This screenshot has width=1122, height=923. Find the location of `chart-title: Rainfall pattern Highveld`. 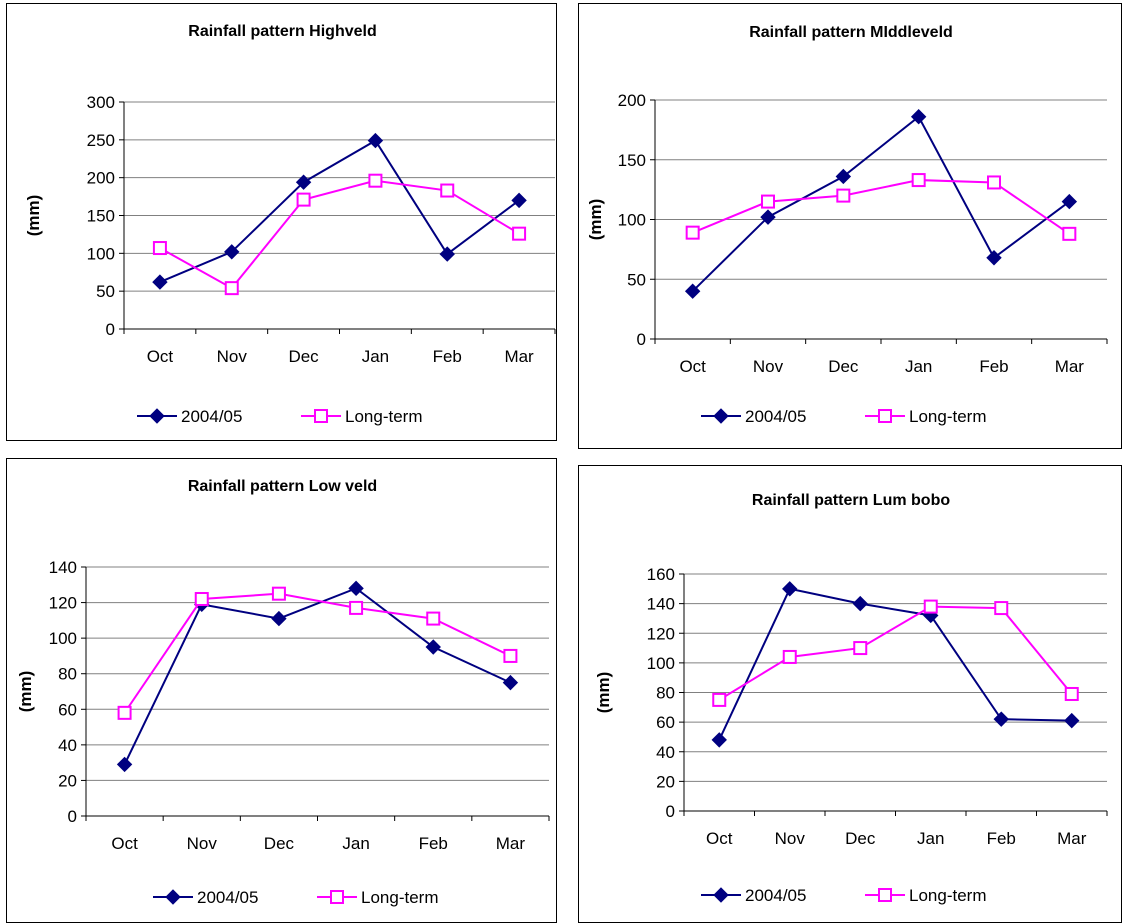

chart-title: Rainfall pattern Highveld is located at coordinates (282, 31).